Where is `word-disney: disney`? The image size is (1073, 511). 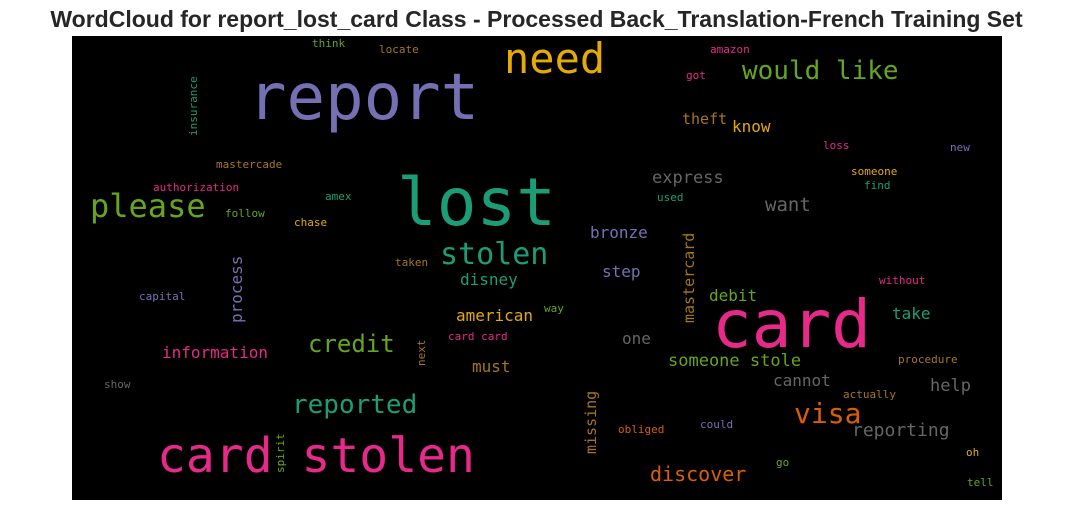 word-disney: disney is located at coordinates (489, 279).